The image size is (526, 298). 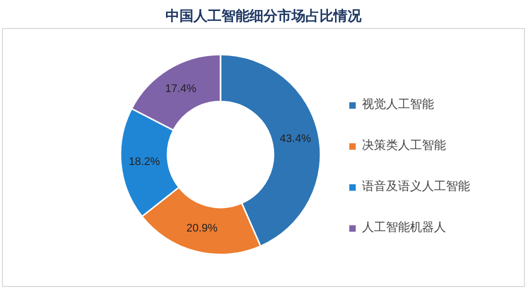 I want to click on legend-label: 决策类人工智能, so click(x=404, y=145).